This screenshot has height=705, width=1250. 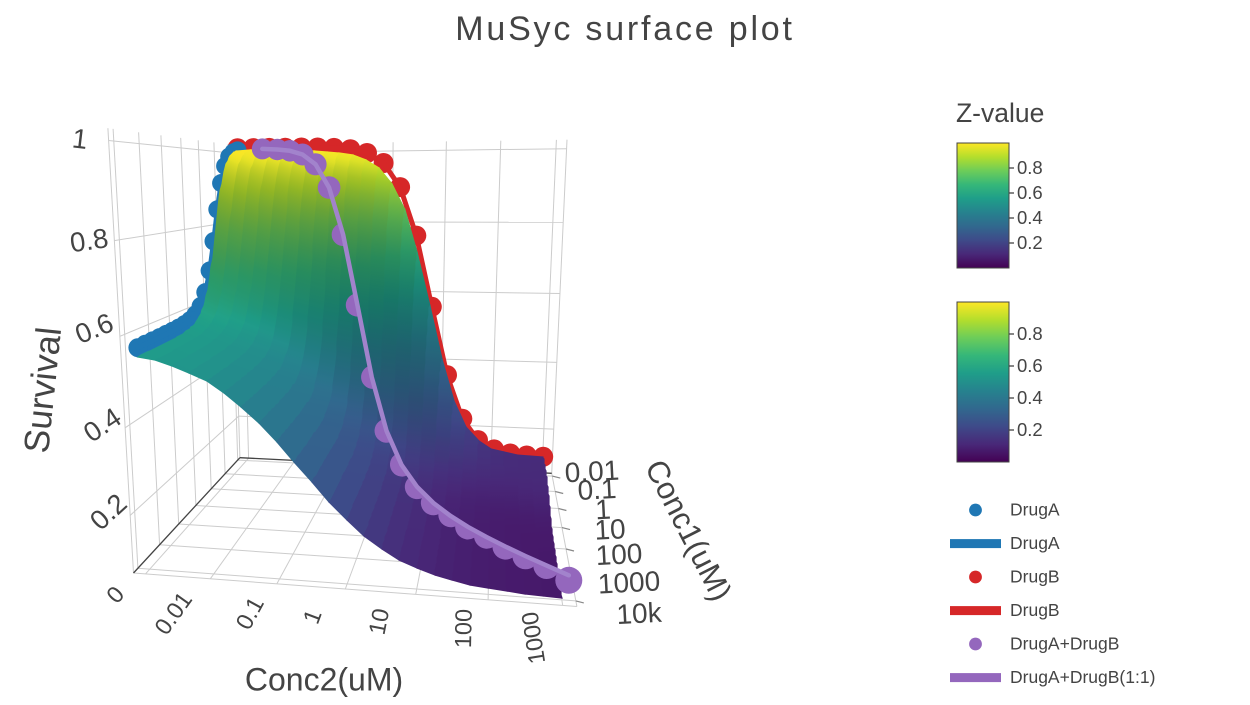 What do you see at coordinates (592, 472) in the screenshot?
I see `svg-text: 0.01` at bounding box center [592, 472].